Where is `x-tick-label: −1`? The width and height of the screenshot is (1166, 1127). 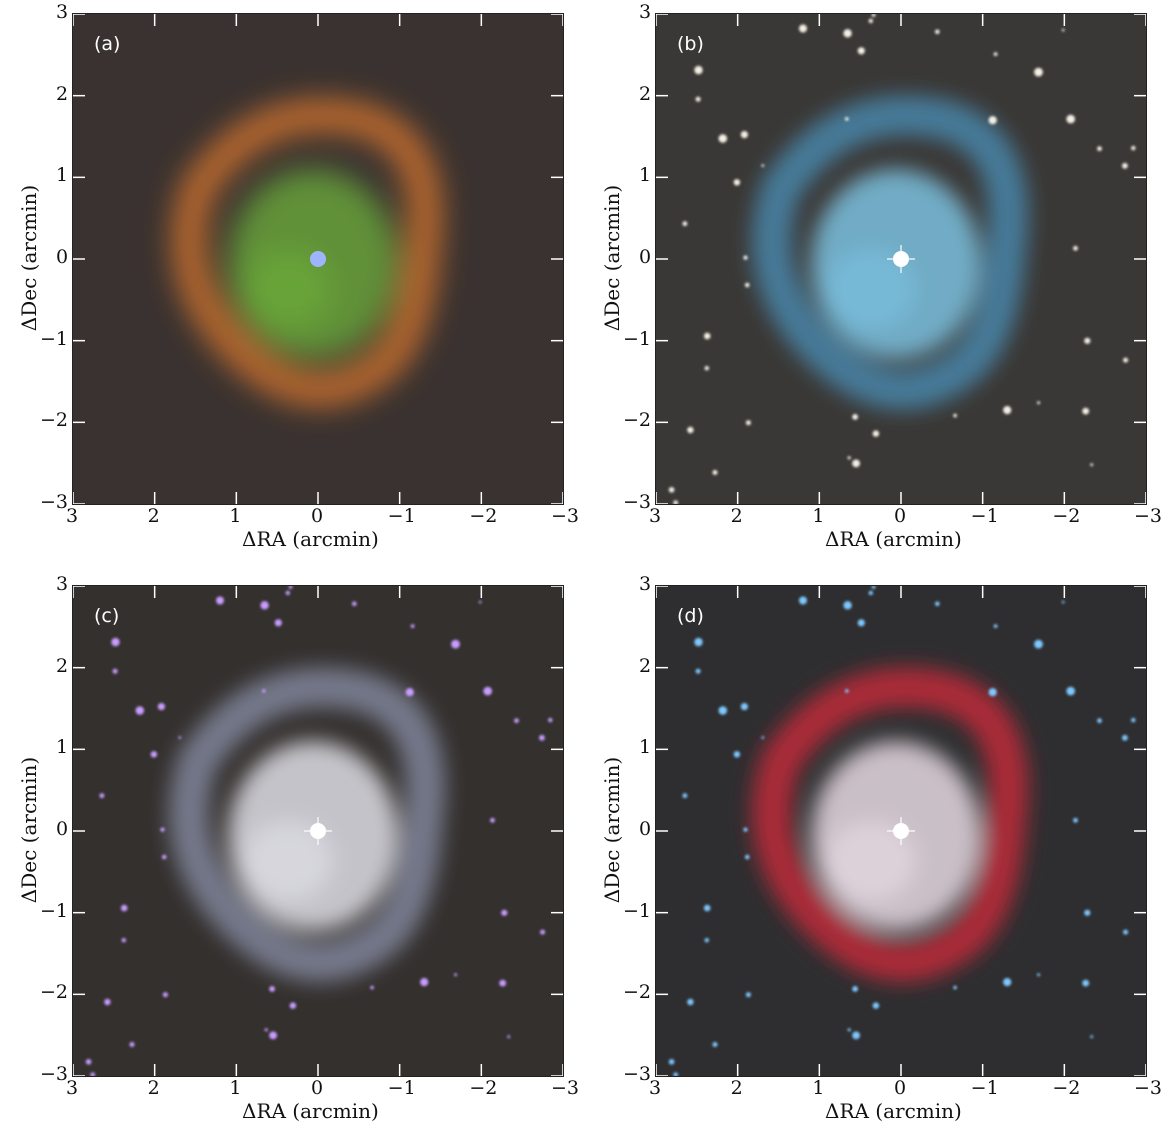 x-tick-label: −1 is located at coordinates (984, 1088).